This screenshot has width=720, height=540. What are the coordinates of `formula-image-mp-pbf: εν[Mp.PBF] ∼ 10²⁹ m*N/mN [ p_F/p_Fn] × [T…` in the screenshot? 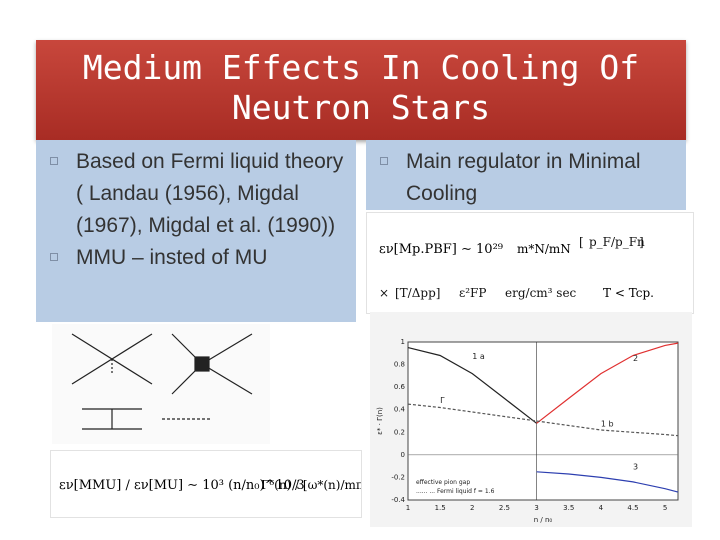 It's located at (530, 263).